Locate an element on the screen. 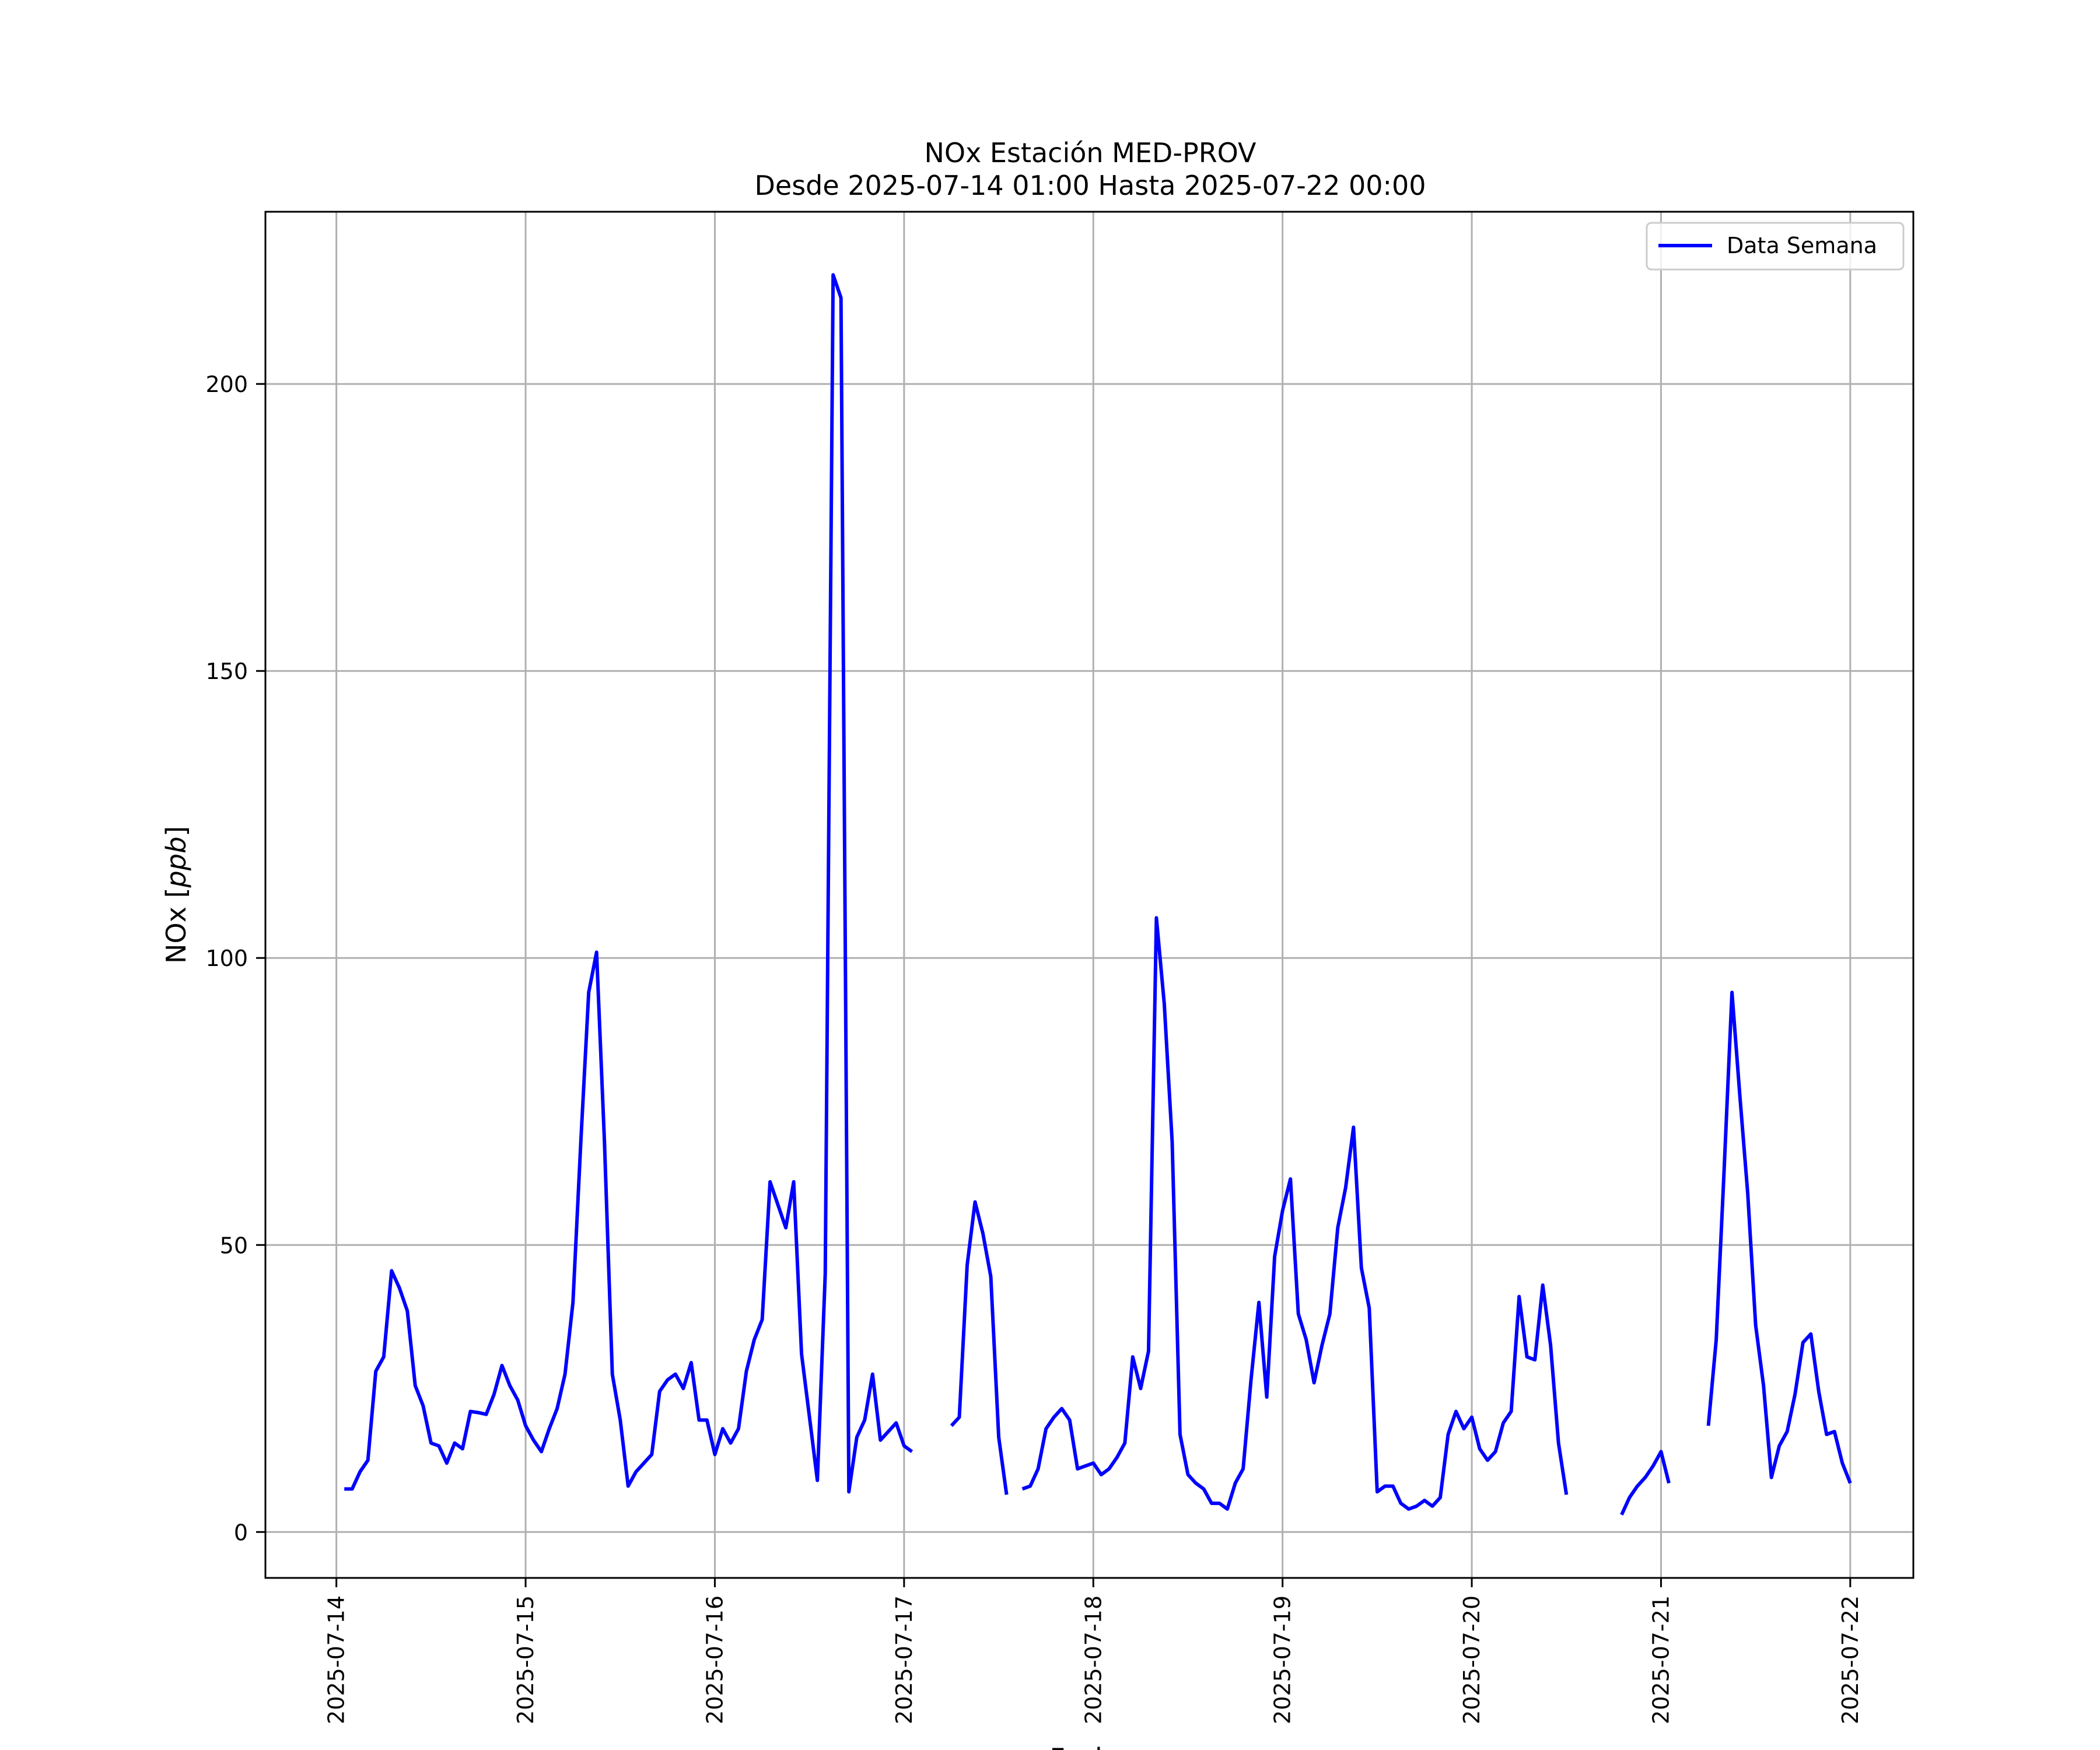 The height and width of the screenshot is (1750, 2100). y-tick-label: 0 is located at coordinates (241, 1532).